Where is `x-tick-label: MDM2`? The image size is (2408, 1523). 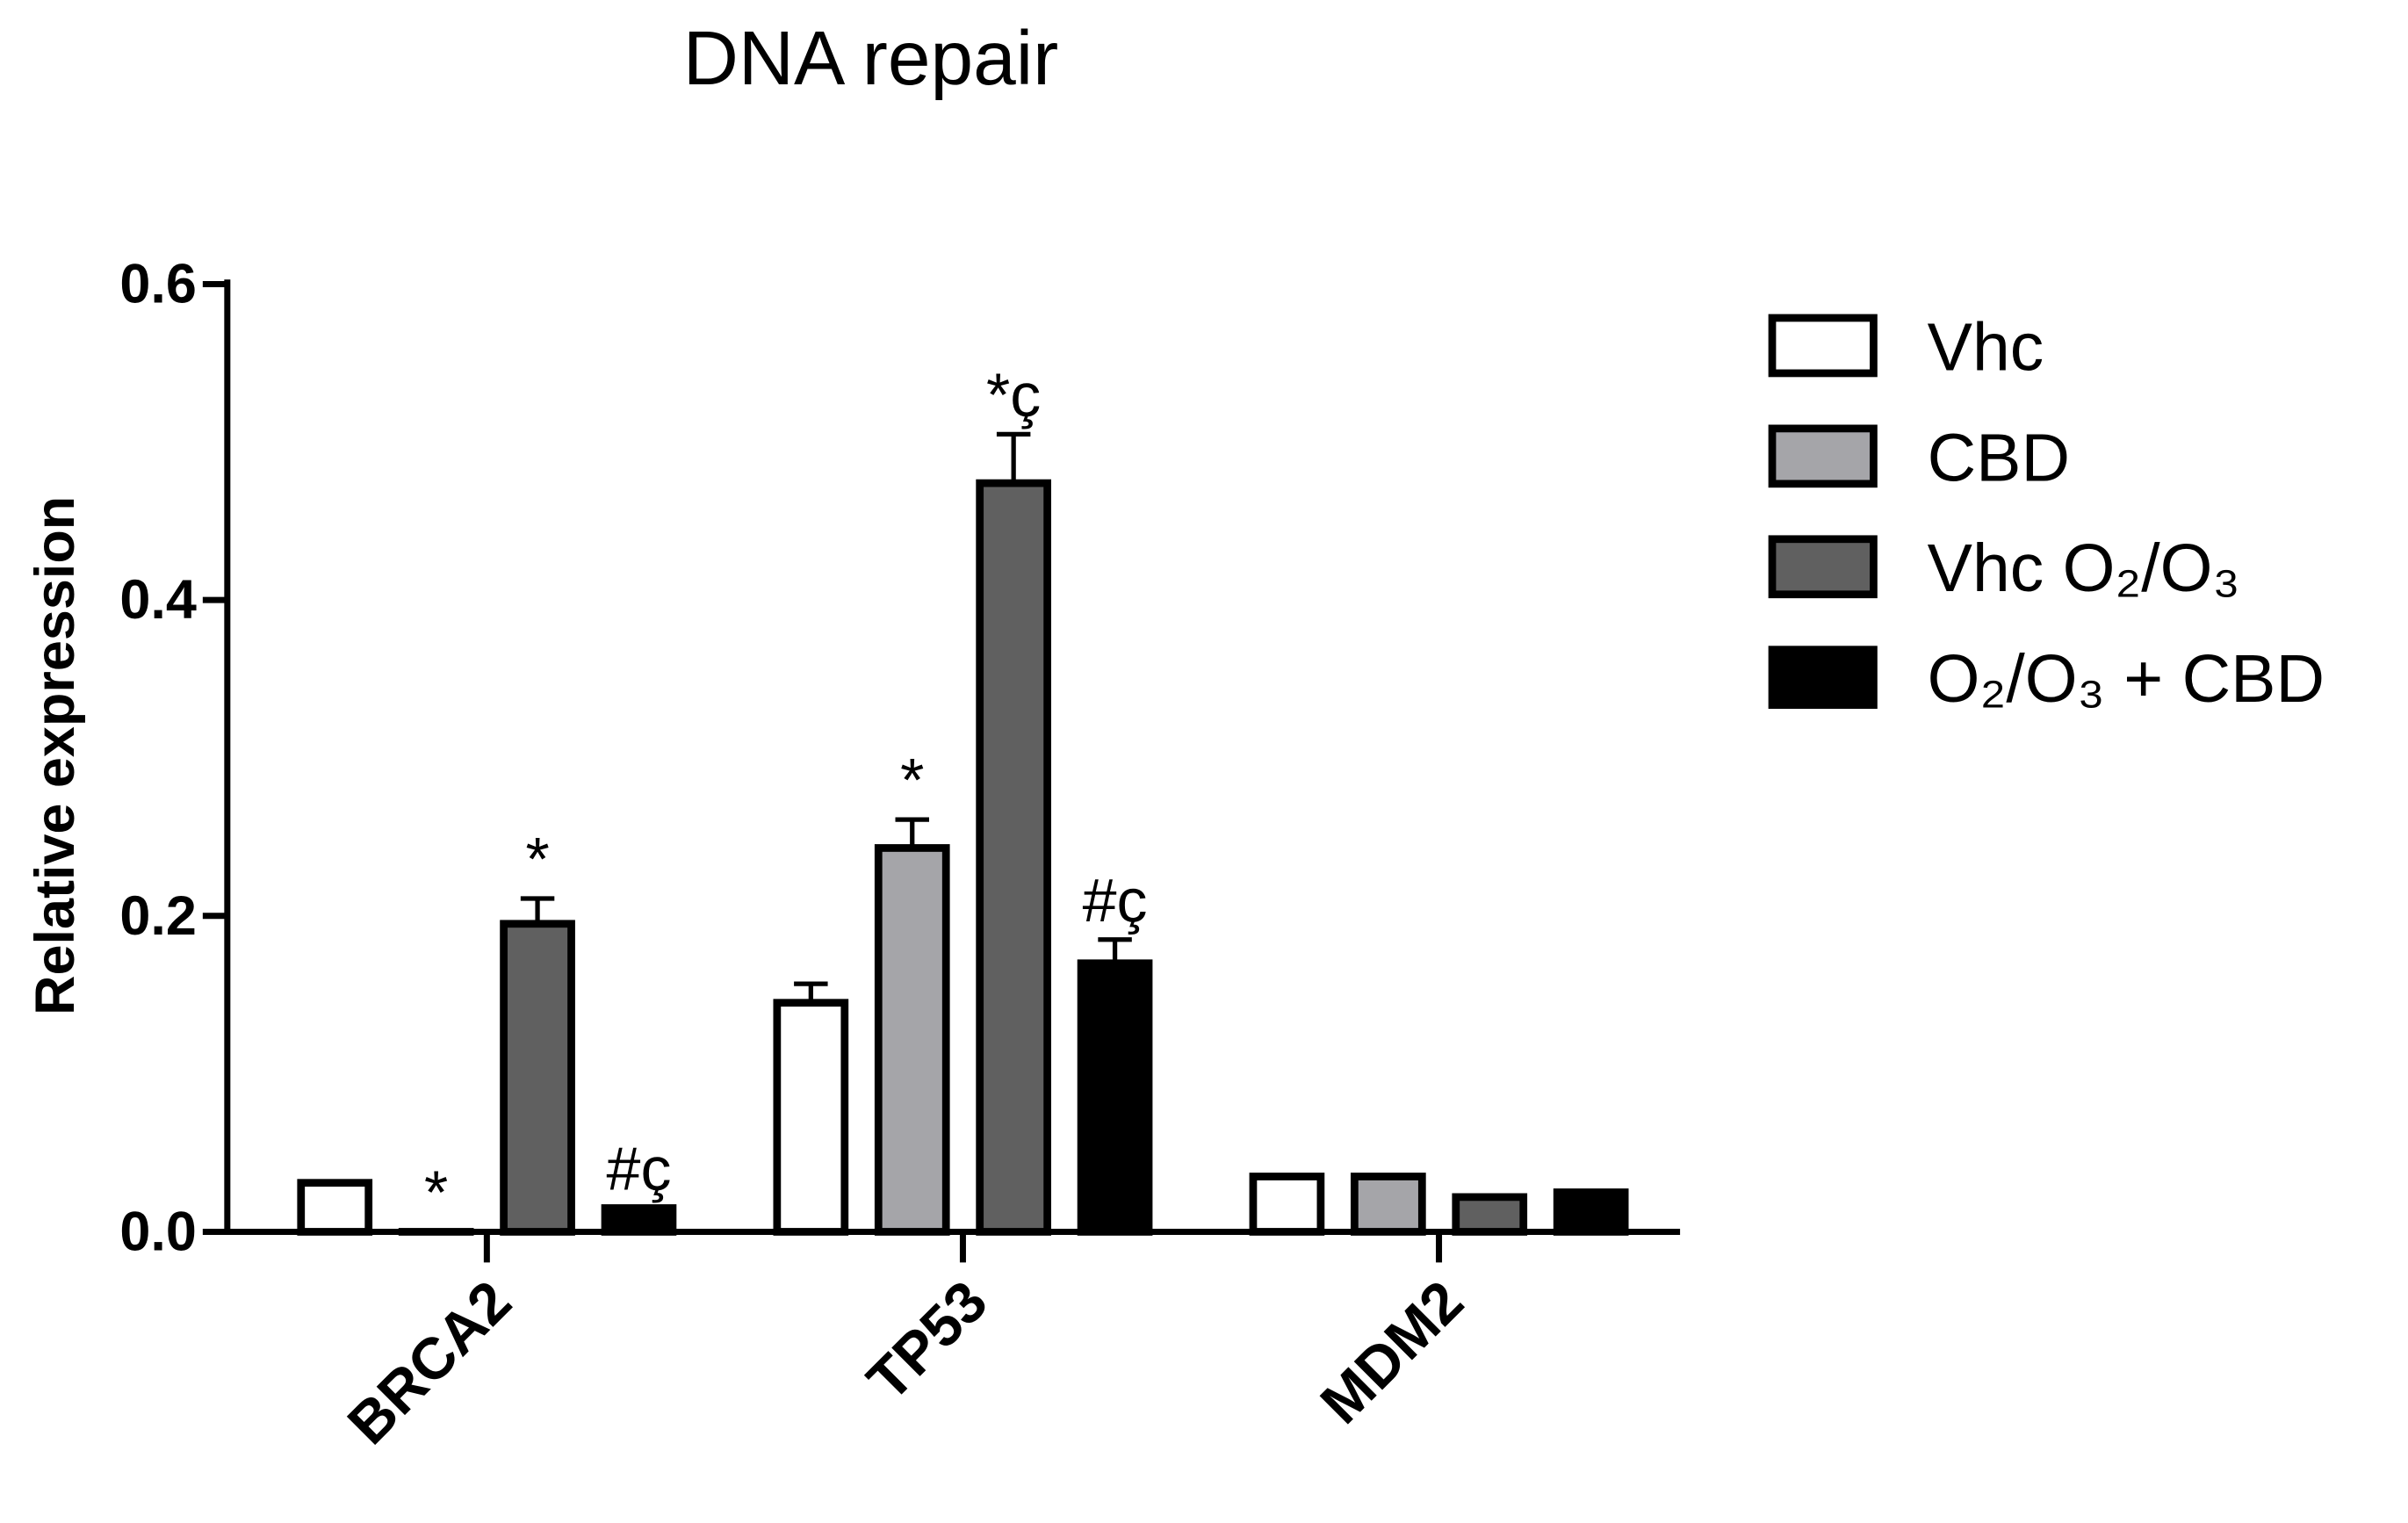 x-tick-label: MDM2 is located at coordinates (1392, 1353).